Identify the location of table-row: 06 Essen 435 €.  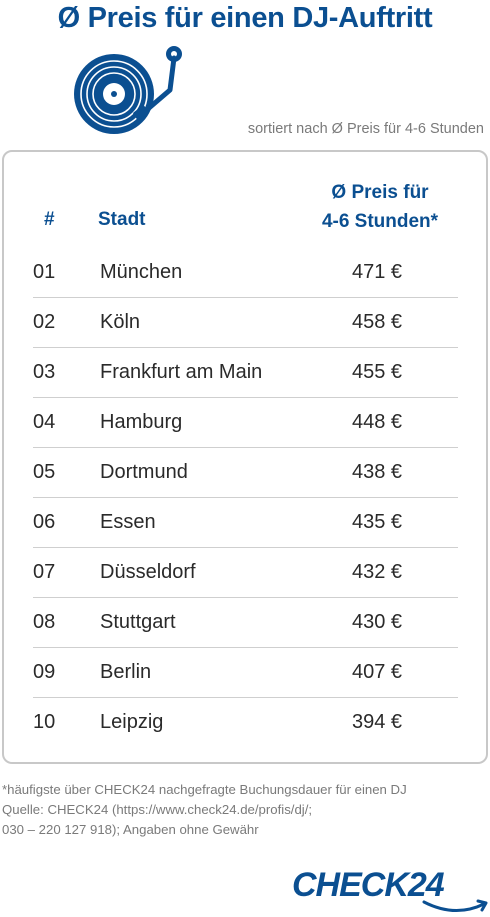
(245, 523).